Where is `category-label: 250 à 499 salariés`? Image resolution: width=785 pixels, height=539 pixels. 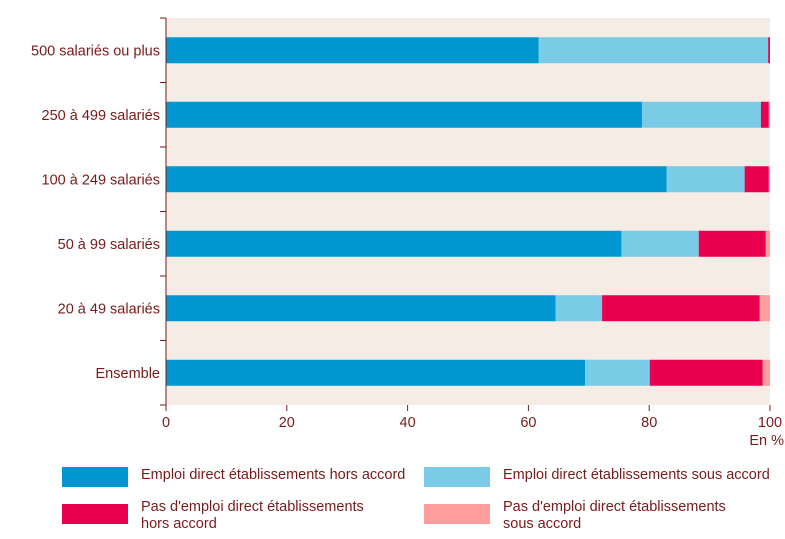 category-label: 250 à 499 salariés is located at coordinates (101, 116).